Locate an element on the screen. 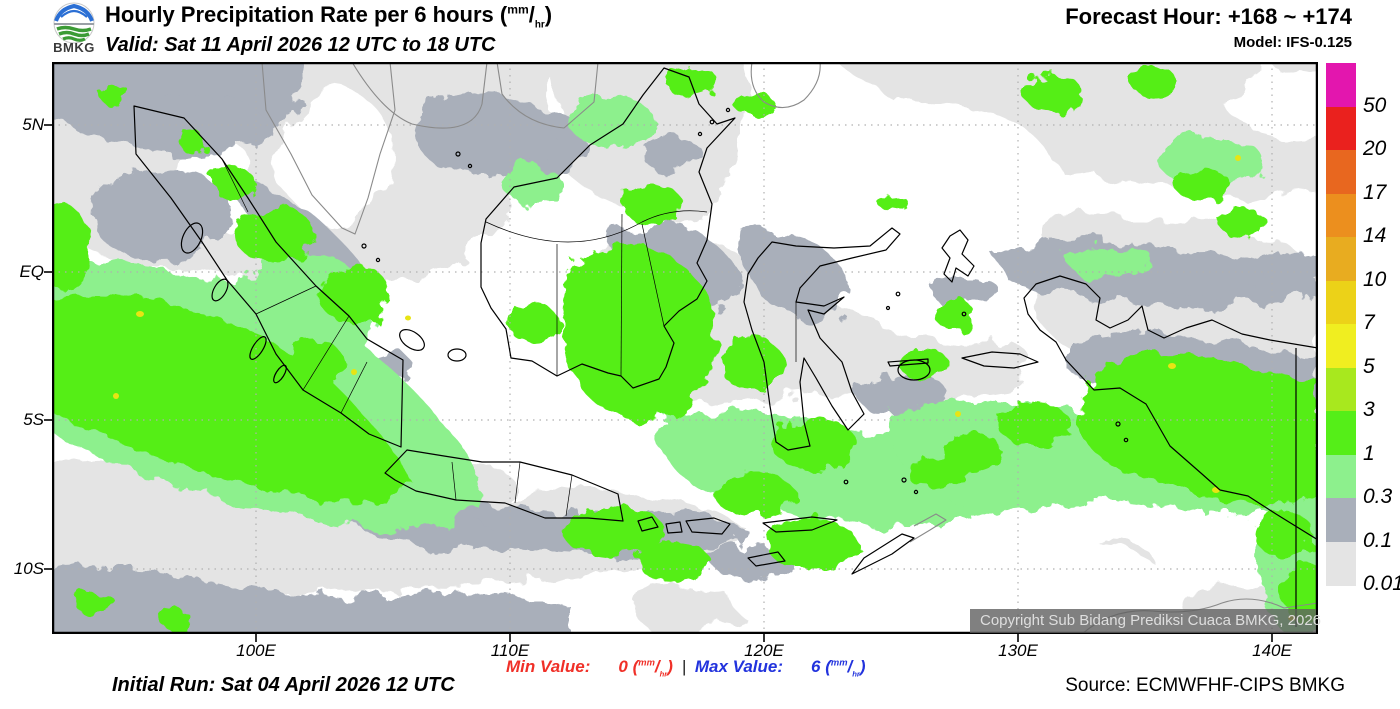 Image resolution: width=1400 pixels, height=709 pixels. legend-label: 20 is located at coordinates (1375, 148).